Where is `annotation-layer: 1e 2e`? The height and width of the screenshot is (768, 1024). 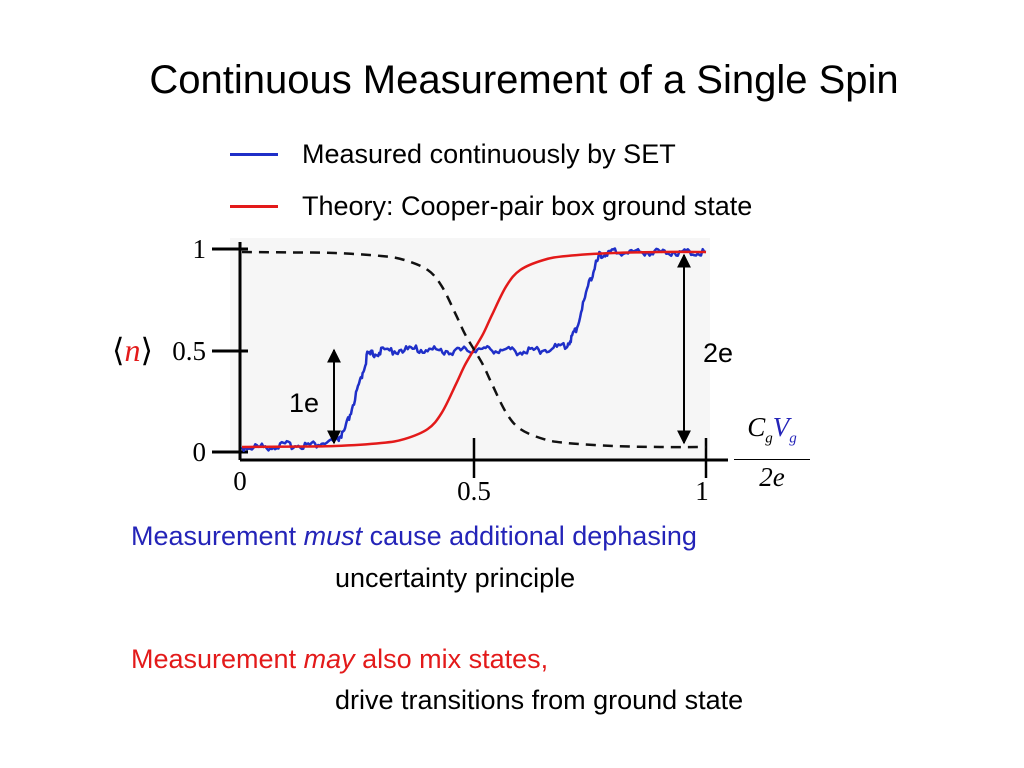 annotation-layer: 1e 2e is located at coordinates (511, 349).